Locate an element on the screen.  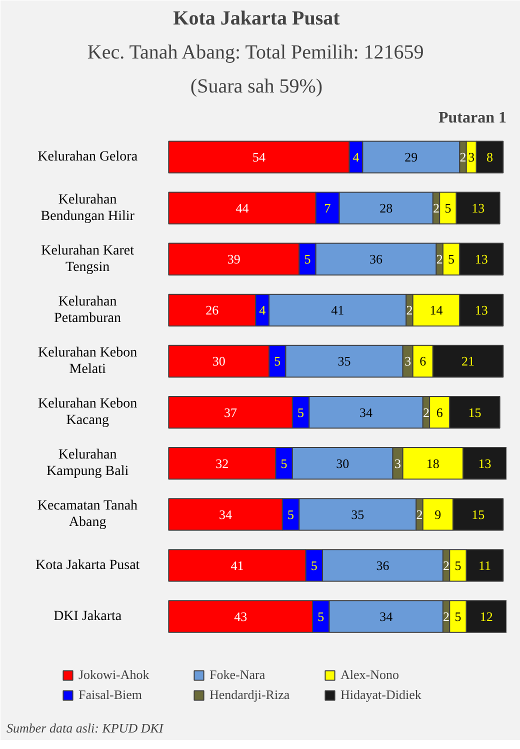
data-label: 43 is located at coordinates (241, 616).